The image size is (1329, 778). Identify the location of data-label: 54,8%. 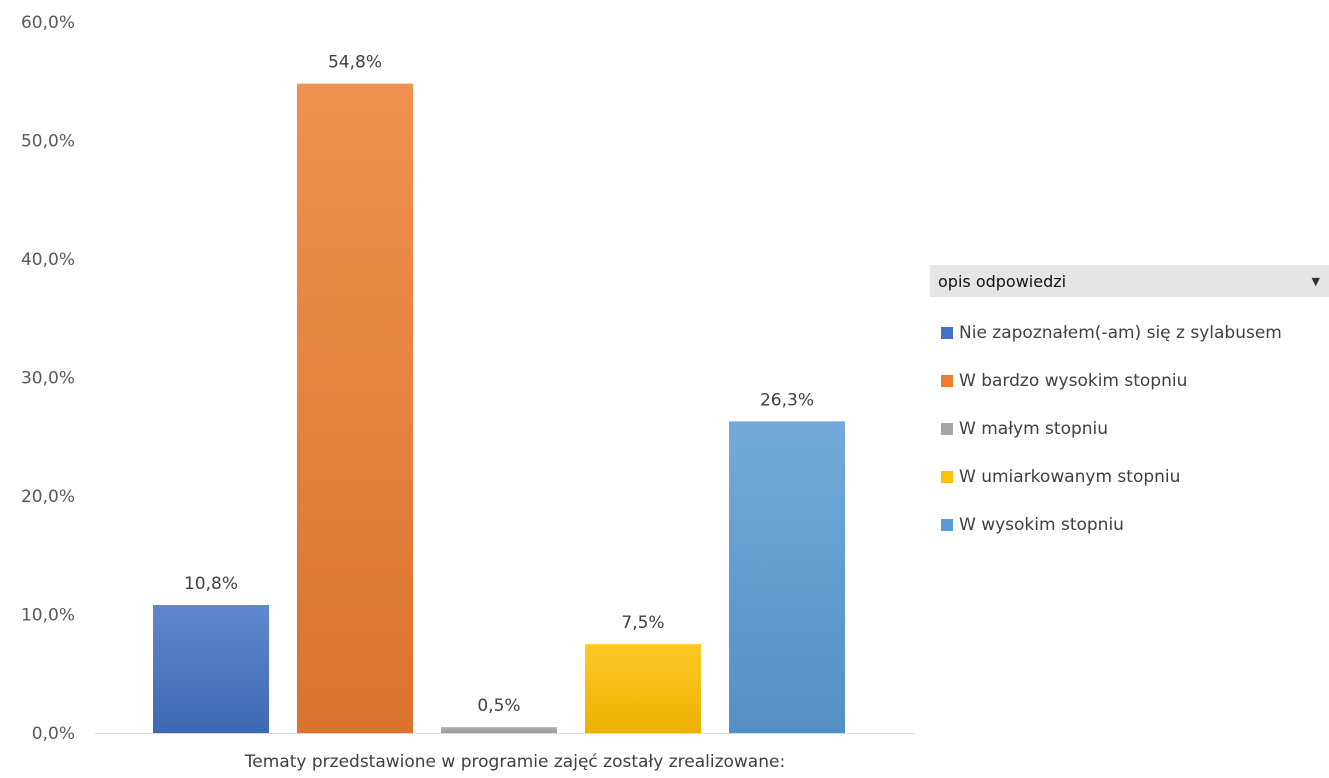
(355, 63).